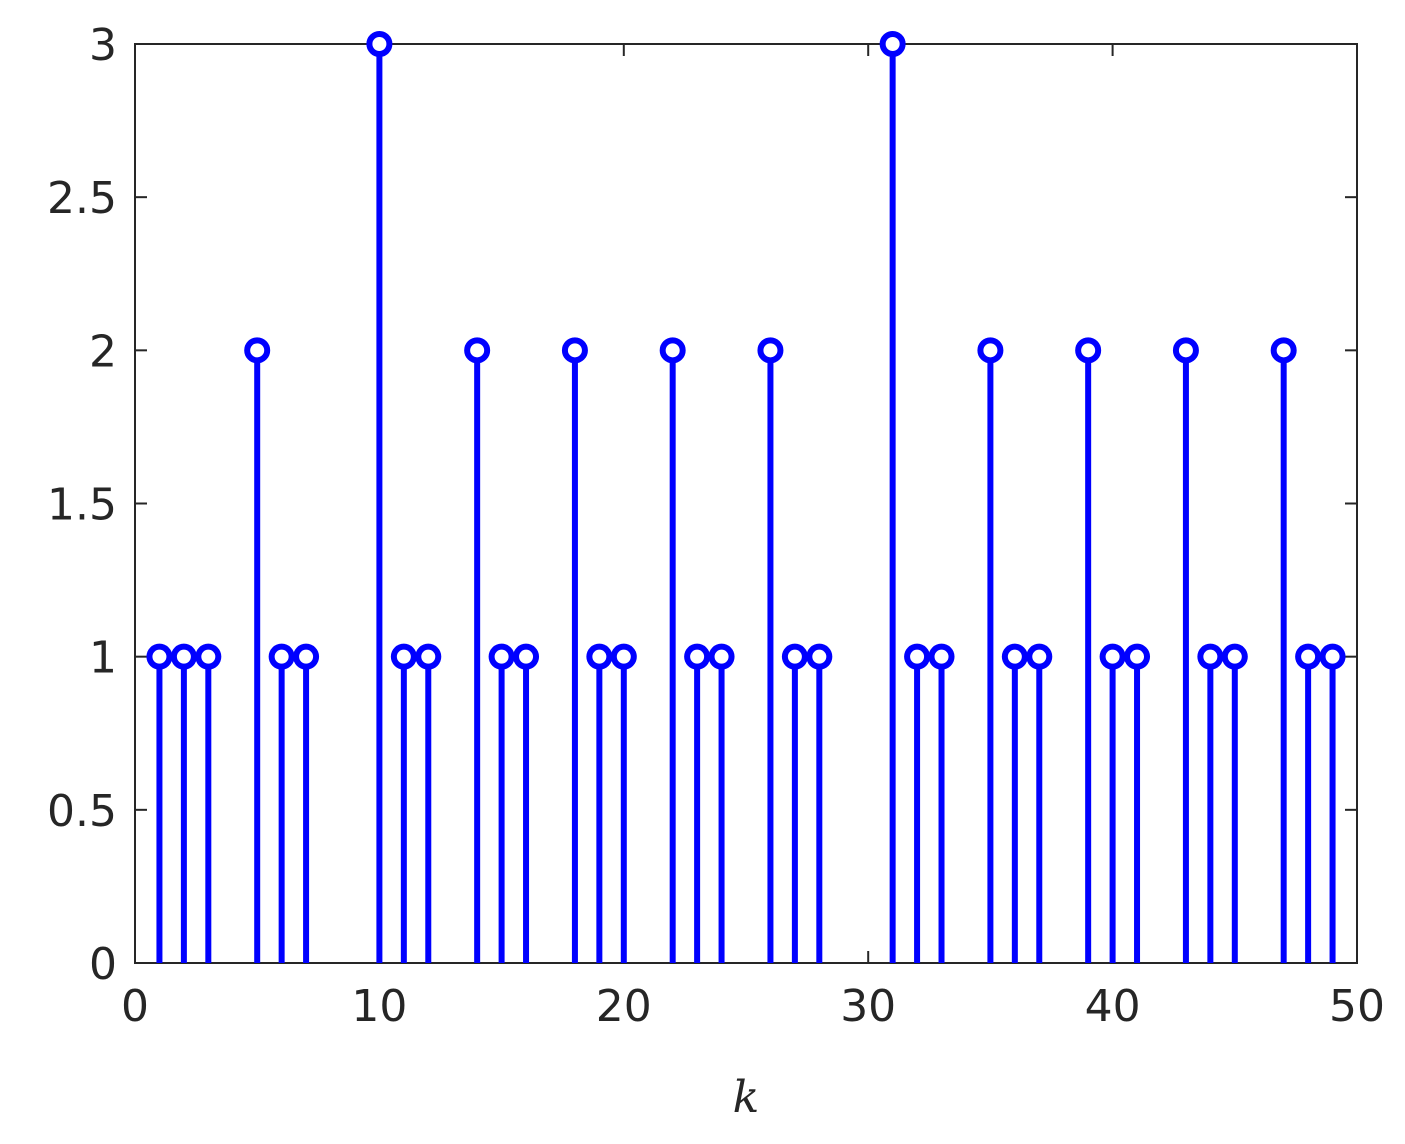 This screenshot has height=1144, width=1405. Describe the element at coordinates (1113, 1006) in the screenshot. I see `x-tick-label: 40` at that location.